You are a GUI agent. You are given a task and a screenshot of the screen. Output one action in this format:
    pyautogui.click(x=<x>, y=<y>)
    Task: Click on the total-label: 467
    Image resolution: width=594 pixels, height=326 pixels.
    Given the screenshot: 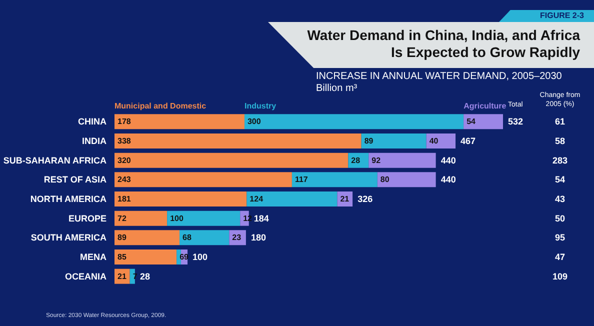 What is the action you would take?
    pyautogui.click(x=468, y=141)
    